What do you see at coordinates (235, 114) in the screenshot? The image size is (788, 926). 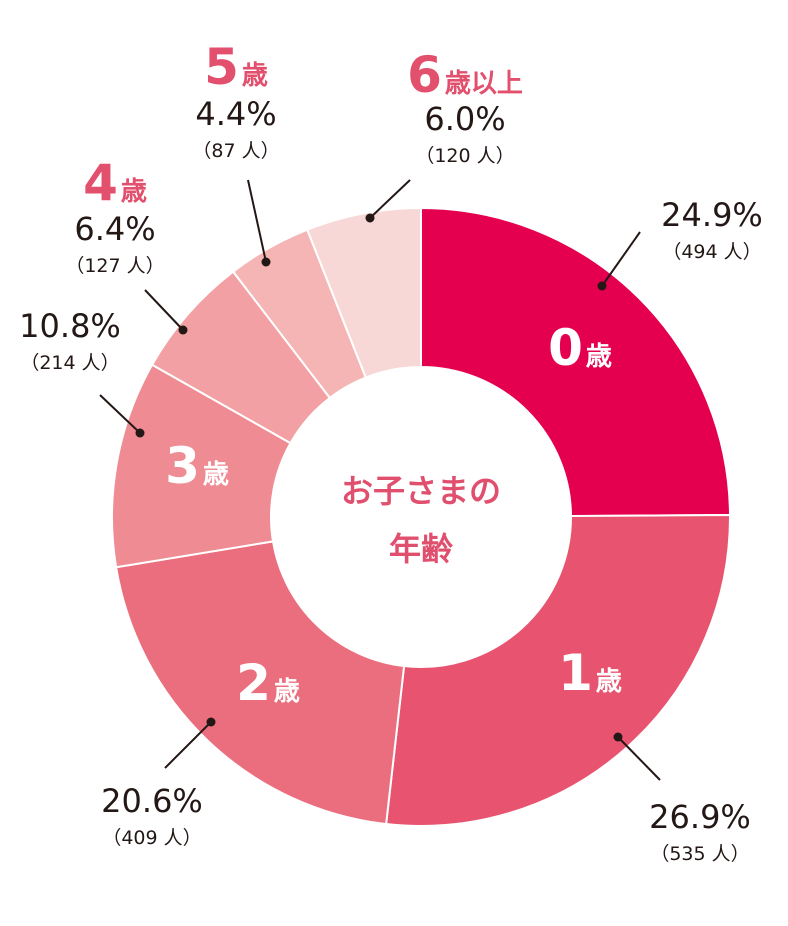 I see `slice-percent-5: 4.4%` at bounding box center [235, 114].